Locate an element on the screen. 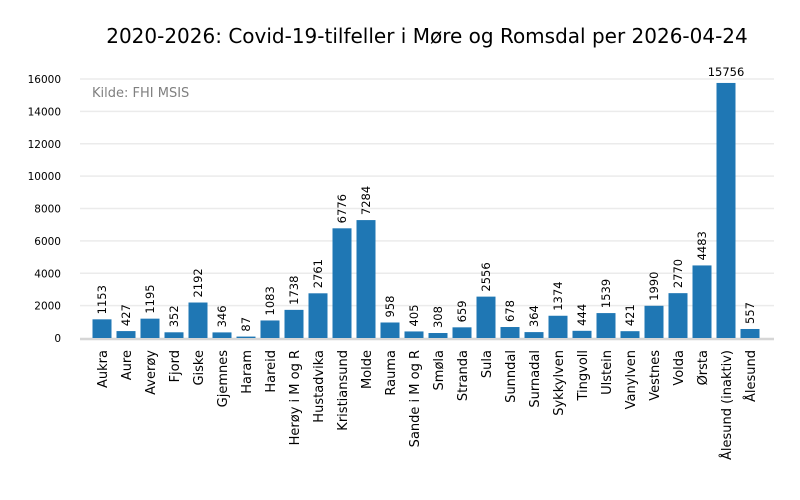 The width and height of the screenshot is (800, 500). y-axis: 0 2000 4000 6000 8000 10000 12000 14000 16000 is located at coordinates (44, 209).